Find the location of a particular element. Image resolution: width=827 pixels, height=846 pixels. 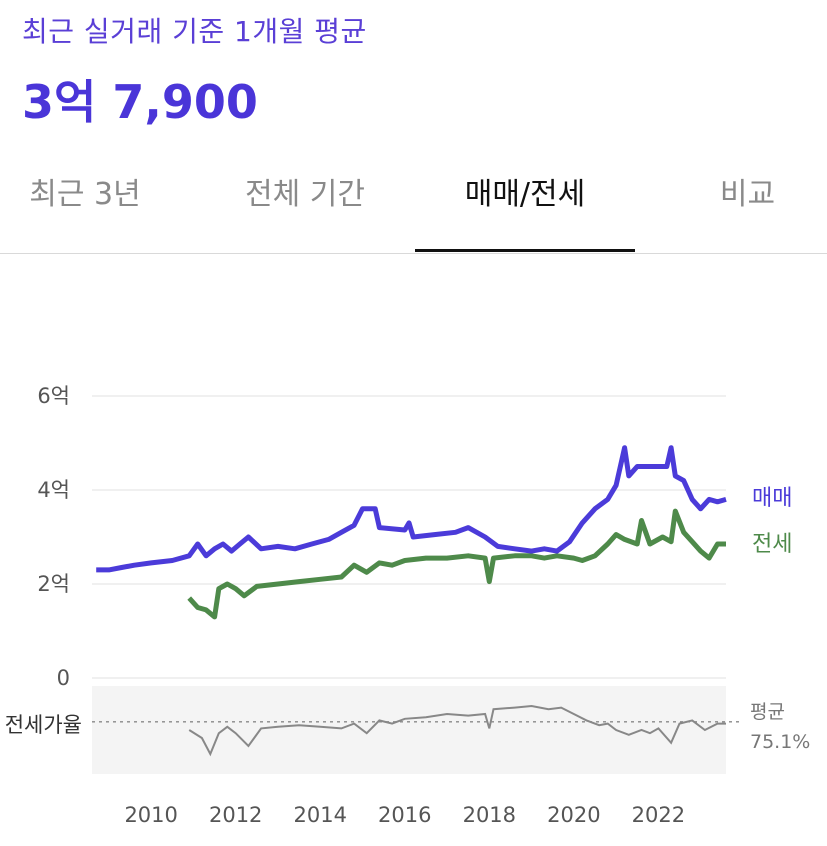

tab-all-period: 전체 기간 is located at coordinates (305, 194).